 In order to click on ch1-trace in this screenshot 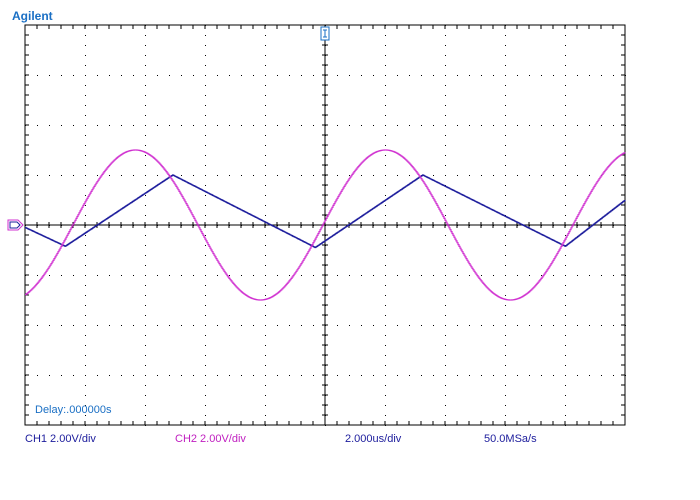, I will do `click(325, 211)`.